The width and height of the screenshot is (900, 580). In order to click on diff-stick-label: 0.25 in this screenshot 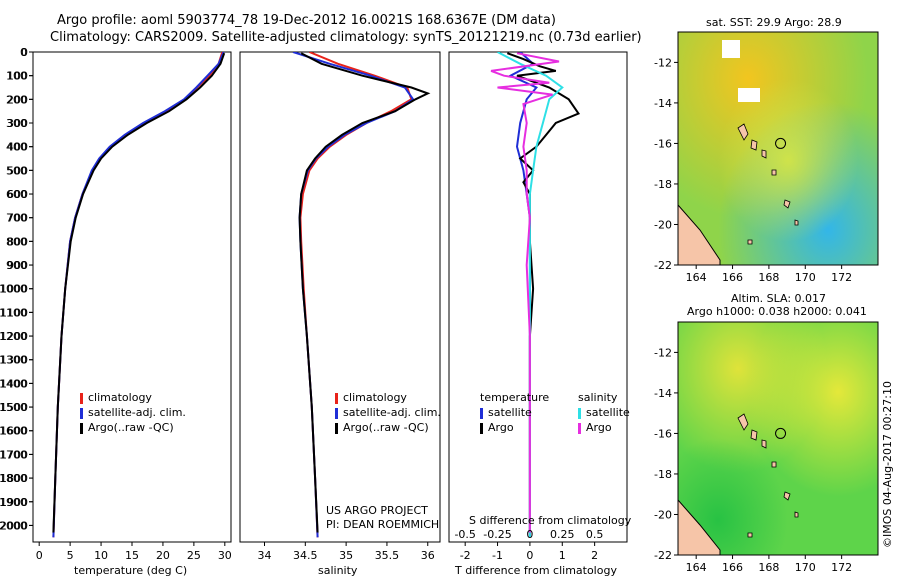, I will do `click(562, 534)`.